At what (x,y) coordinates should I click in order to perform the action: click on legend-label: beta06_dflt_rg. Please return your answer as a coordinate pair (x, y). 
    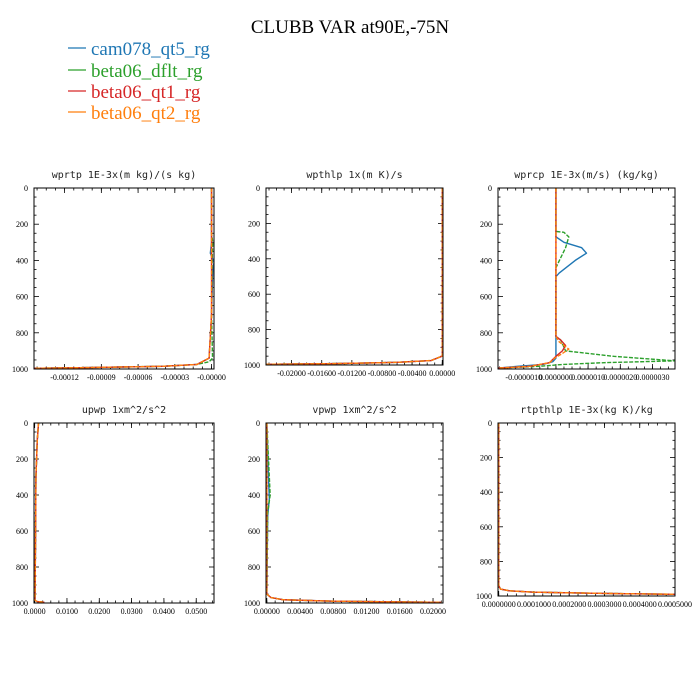
    Looking at the image, I should click on (147, 71).